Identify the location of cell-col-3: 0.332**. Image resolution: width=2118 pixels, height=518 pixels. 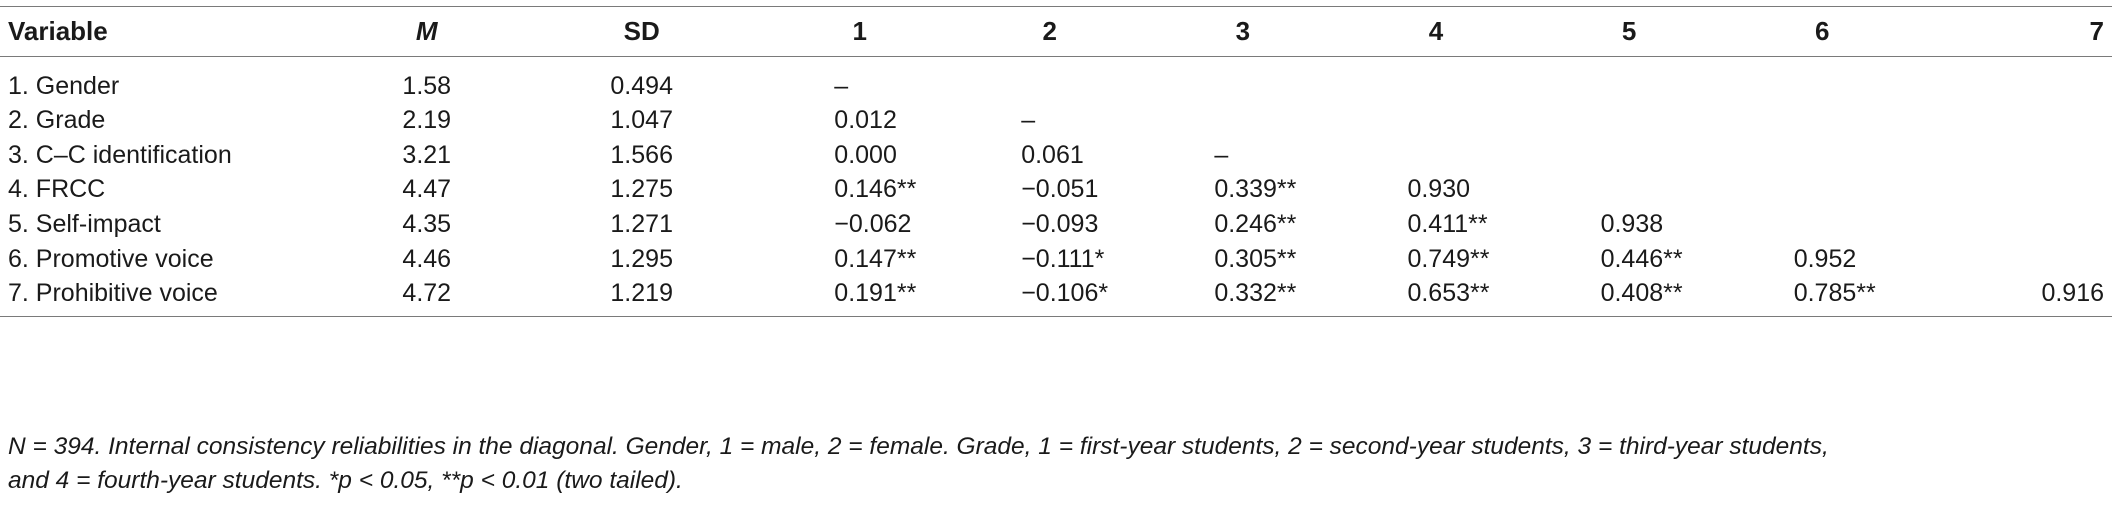
(1243, 296).